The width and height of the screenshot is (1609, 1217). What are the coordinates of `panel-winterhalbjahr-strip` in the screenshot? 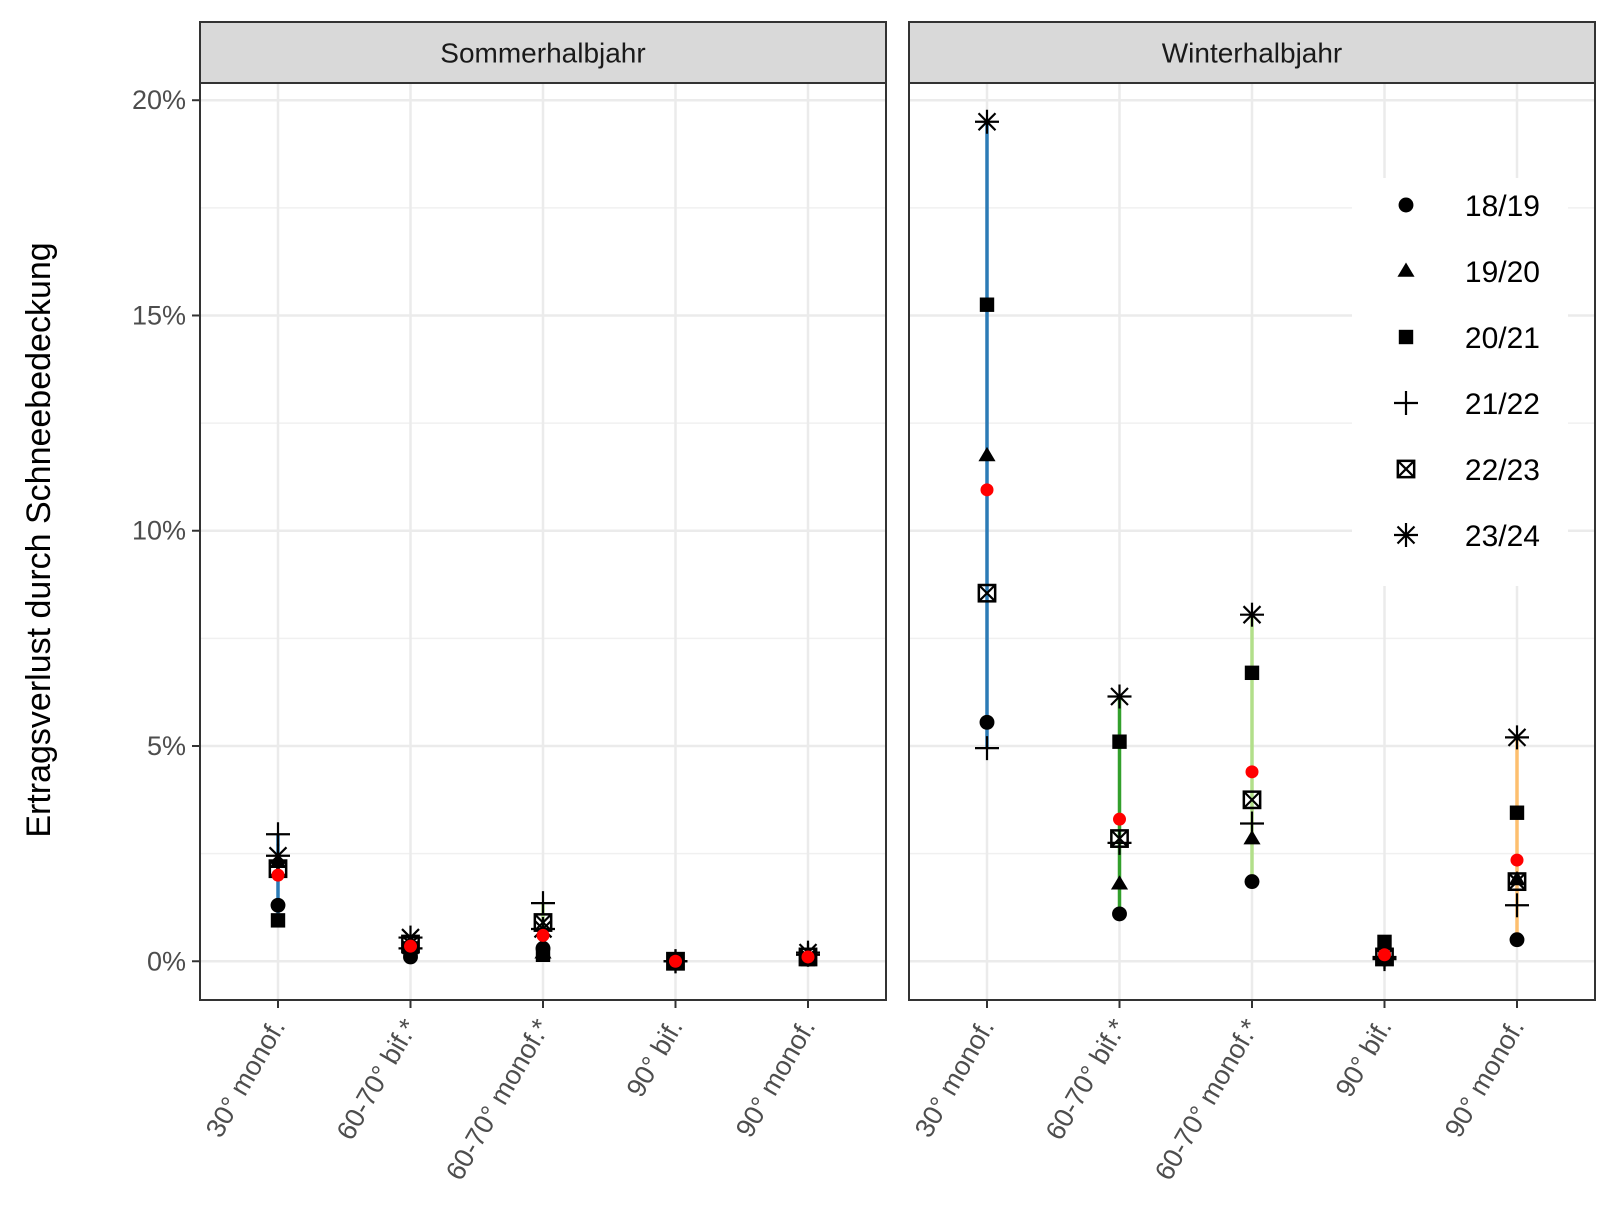 It's located at (1252, 52).